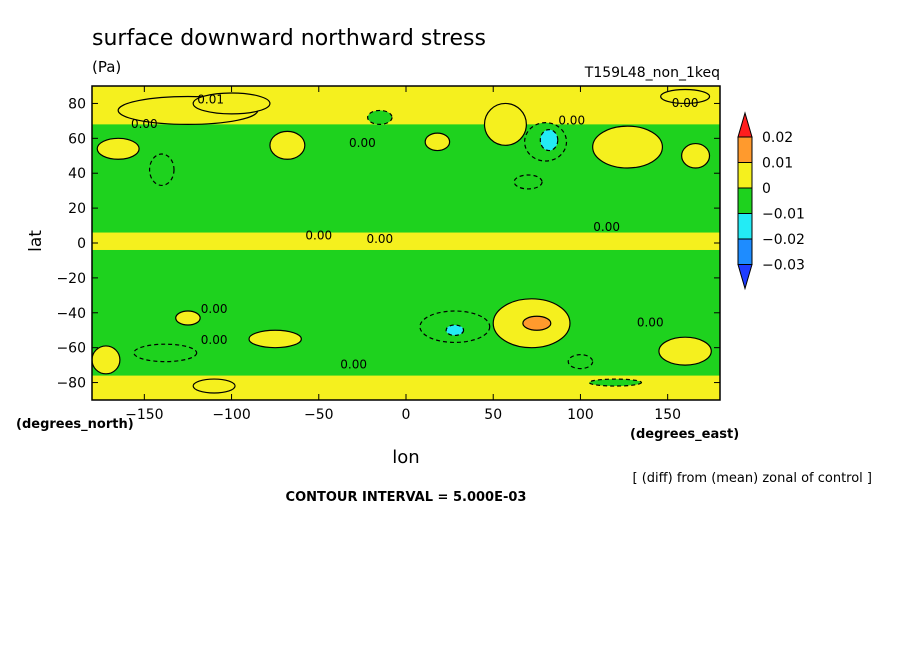 This screenshot has width=904, height=654. I want to click on x-tick-label: 0, so click(406, 415).